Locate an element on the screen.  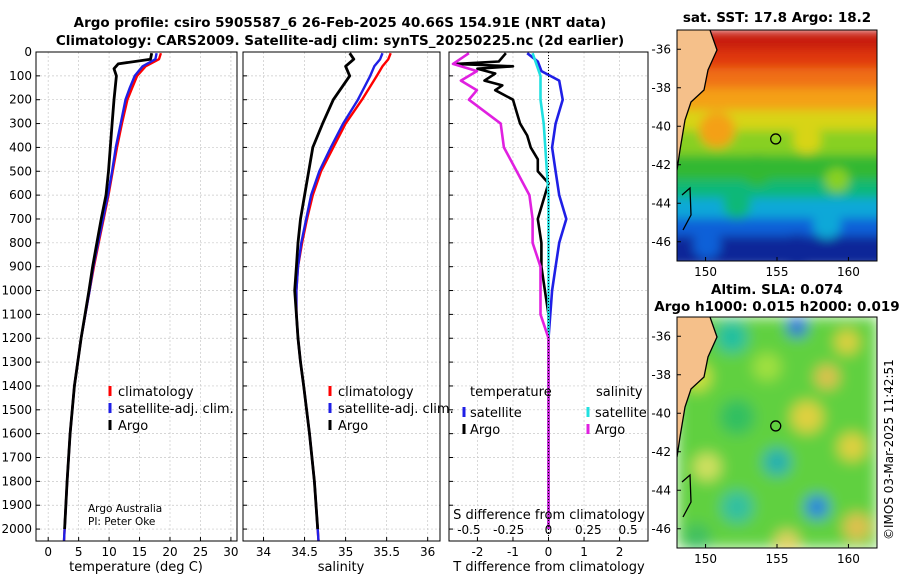
depth-tick-label: 1800 is located at coordinates (16, 481).